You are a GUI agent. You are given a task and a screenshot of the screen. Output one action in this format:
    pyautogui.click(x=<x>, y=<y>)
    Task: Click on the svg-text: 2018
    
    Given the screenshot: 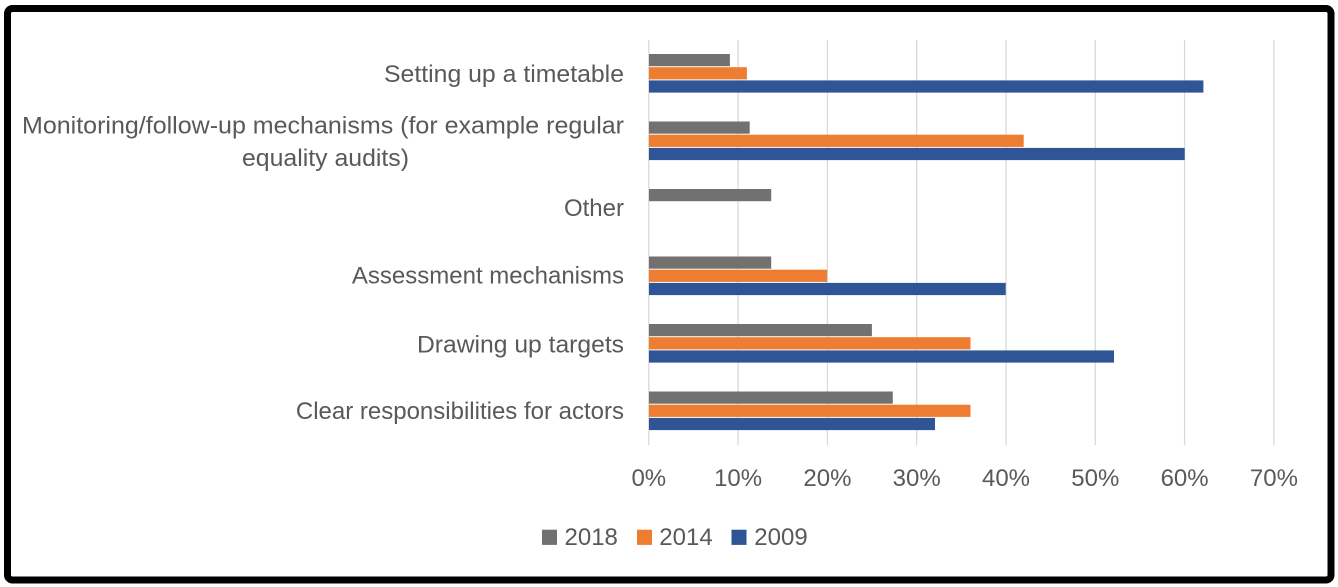 What is the action you would take?
    pyautogui.click(x=591, y=537)
    